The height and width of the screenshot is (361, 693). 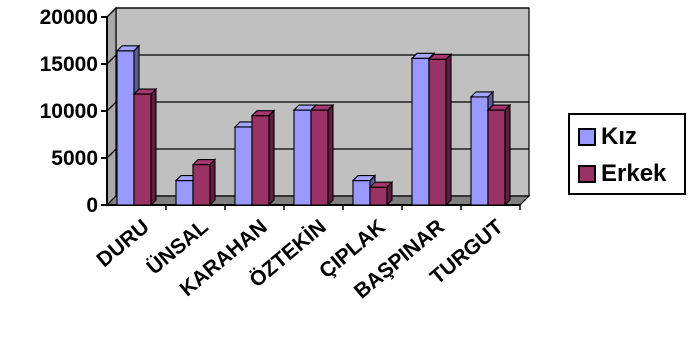 I want to click on y-tick-label: 20000, so click(x=69, y=17).